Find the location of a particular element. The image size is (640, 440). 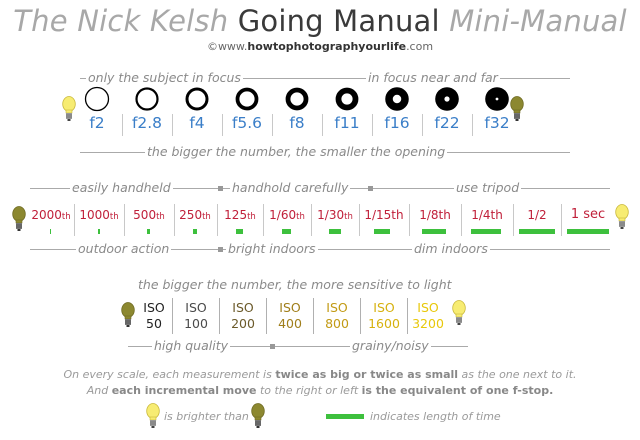

dim-bulb-icon is located at coordinates (258, 416).